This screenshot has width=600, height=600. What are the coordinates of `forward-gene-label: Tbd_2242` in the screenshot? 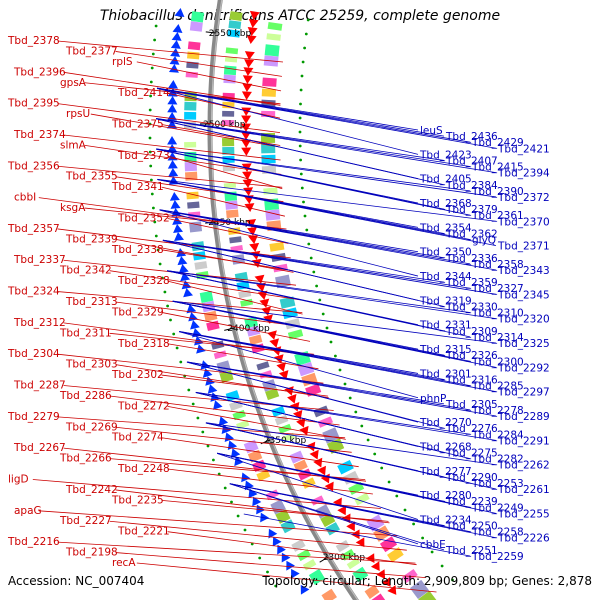 It's located at (91, 490).